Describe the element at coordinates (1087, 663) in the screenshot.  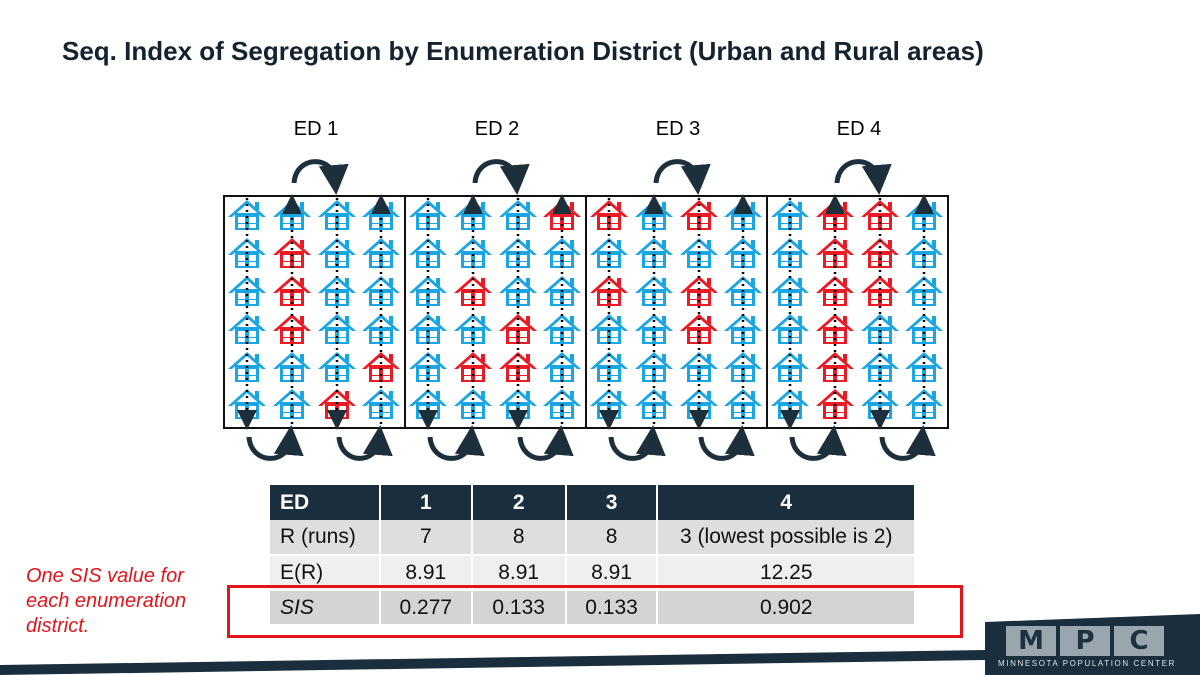
I see `logo-subtitle: MINNESOTA POPULATION CENTER` at that location.